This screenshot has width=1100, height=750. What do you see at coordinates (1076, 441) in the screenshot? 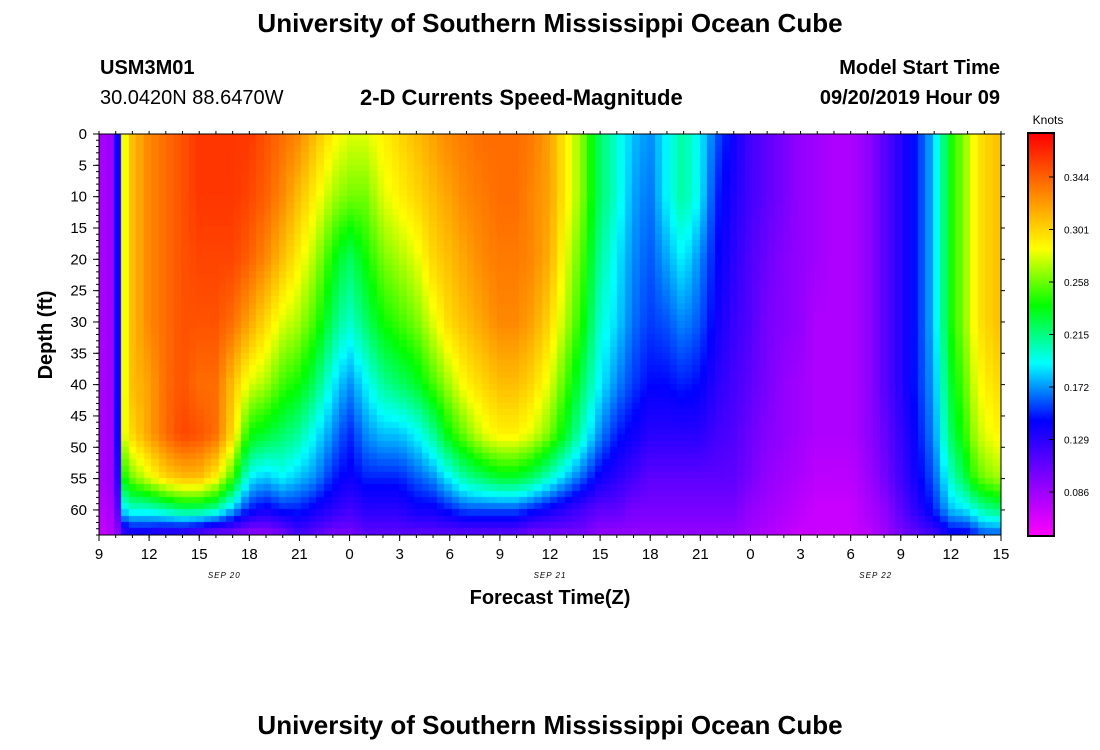
I see `colorbar-tick-label: 0.129` at bounding box center [1076, 441].